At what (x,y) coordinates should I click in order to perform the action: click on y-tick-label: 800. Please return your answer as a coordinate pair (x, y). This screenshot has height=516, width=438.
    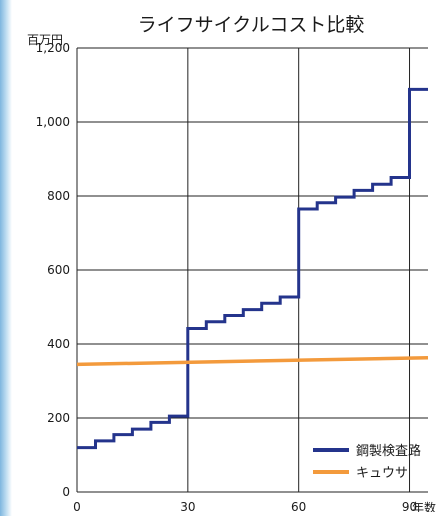
    Looking at the image, I should click on (58, 196).